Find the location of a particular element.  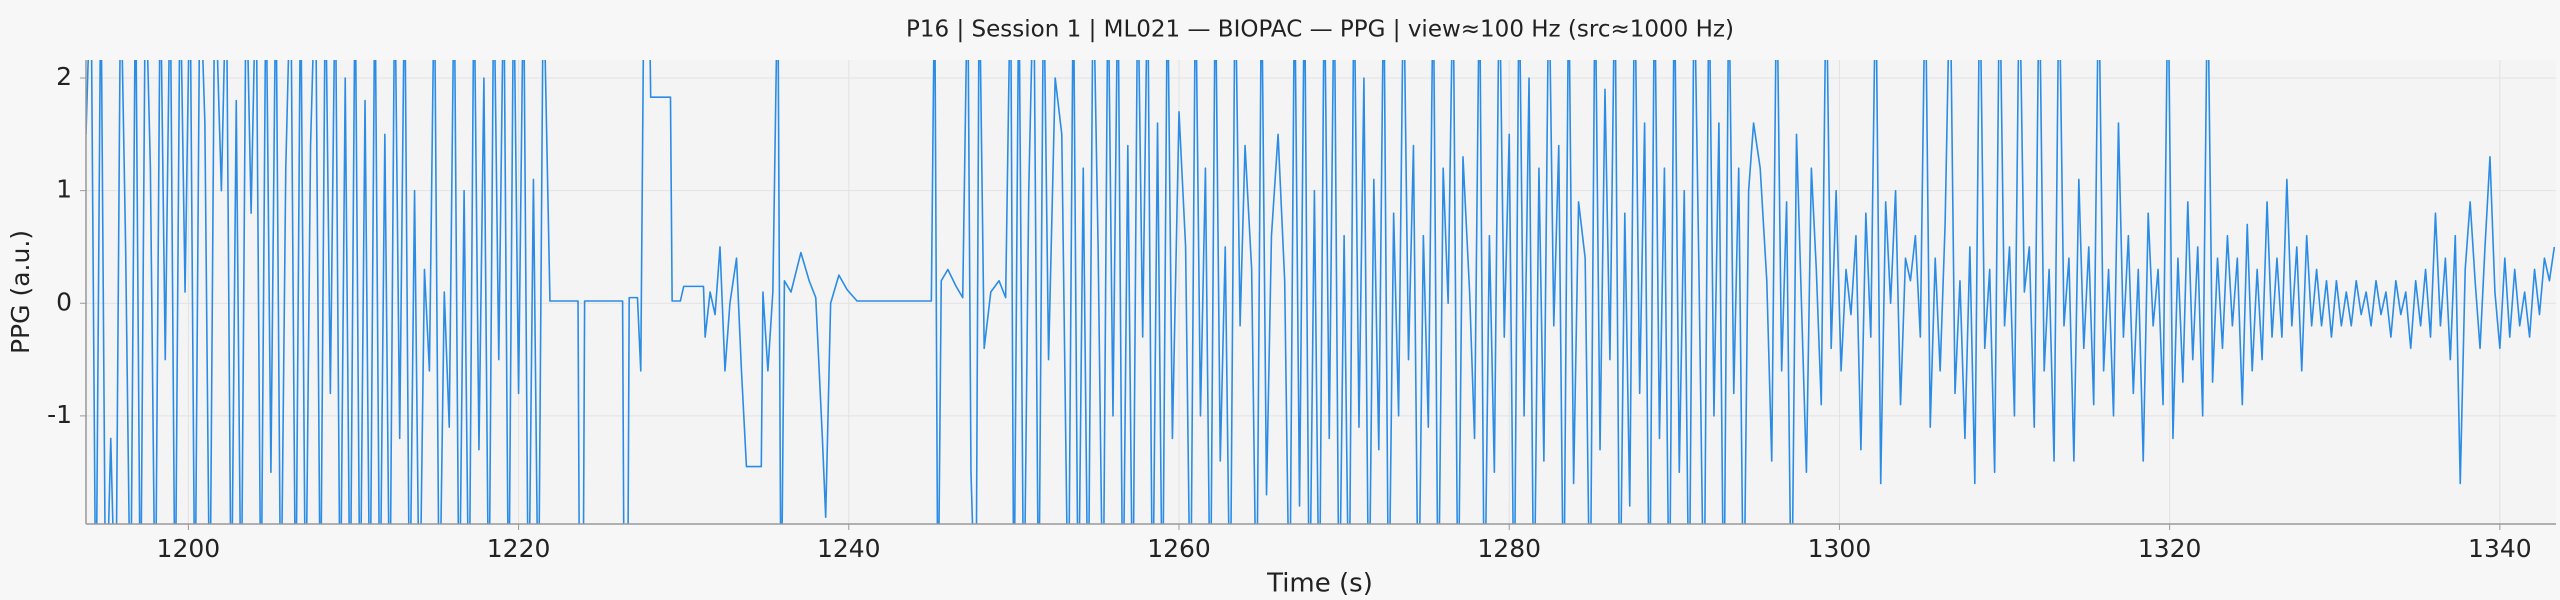

x-tick-label: 1320 is located at coordinates (2170, 548).